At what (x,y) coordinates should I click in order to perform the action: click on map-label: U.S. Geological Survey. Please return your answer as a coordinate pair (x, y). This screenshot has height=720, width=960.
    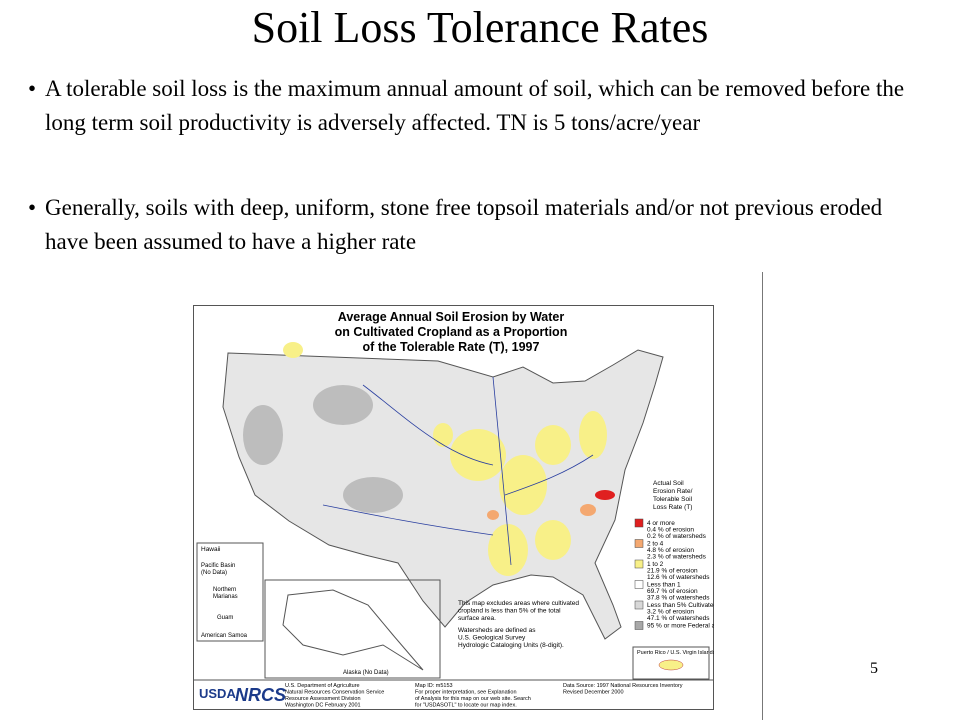
    Looking at the image, I should click on (492, 638).